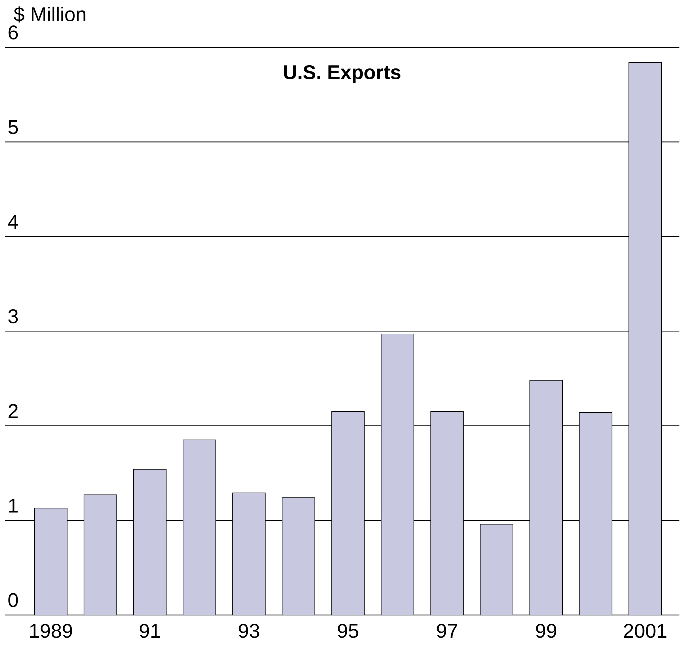  What do you see at coordinates (51, 631) in the screenshot?
I see `x-tick-label: 1989` at bounding box center [51, 631].